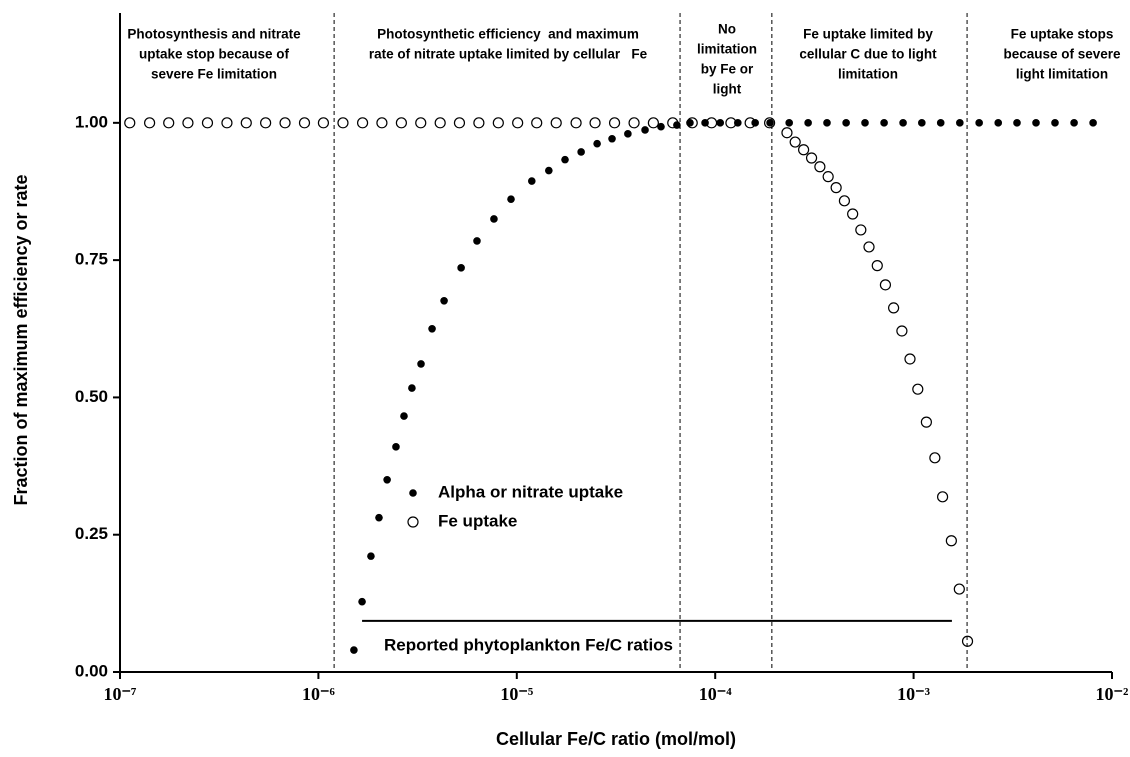  I want to click on legend-marker, so click(413, 493).